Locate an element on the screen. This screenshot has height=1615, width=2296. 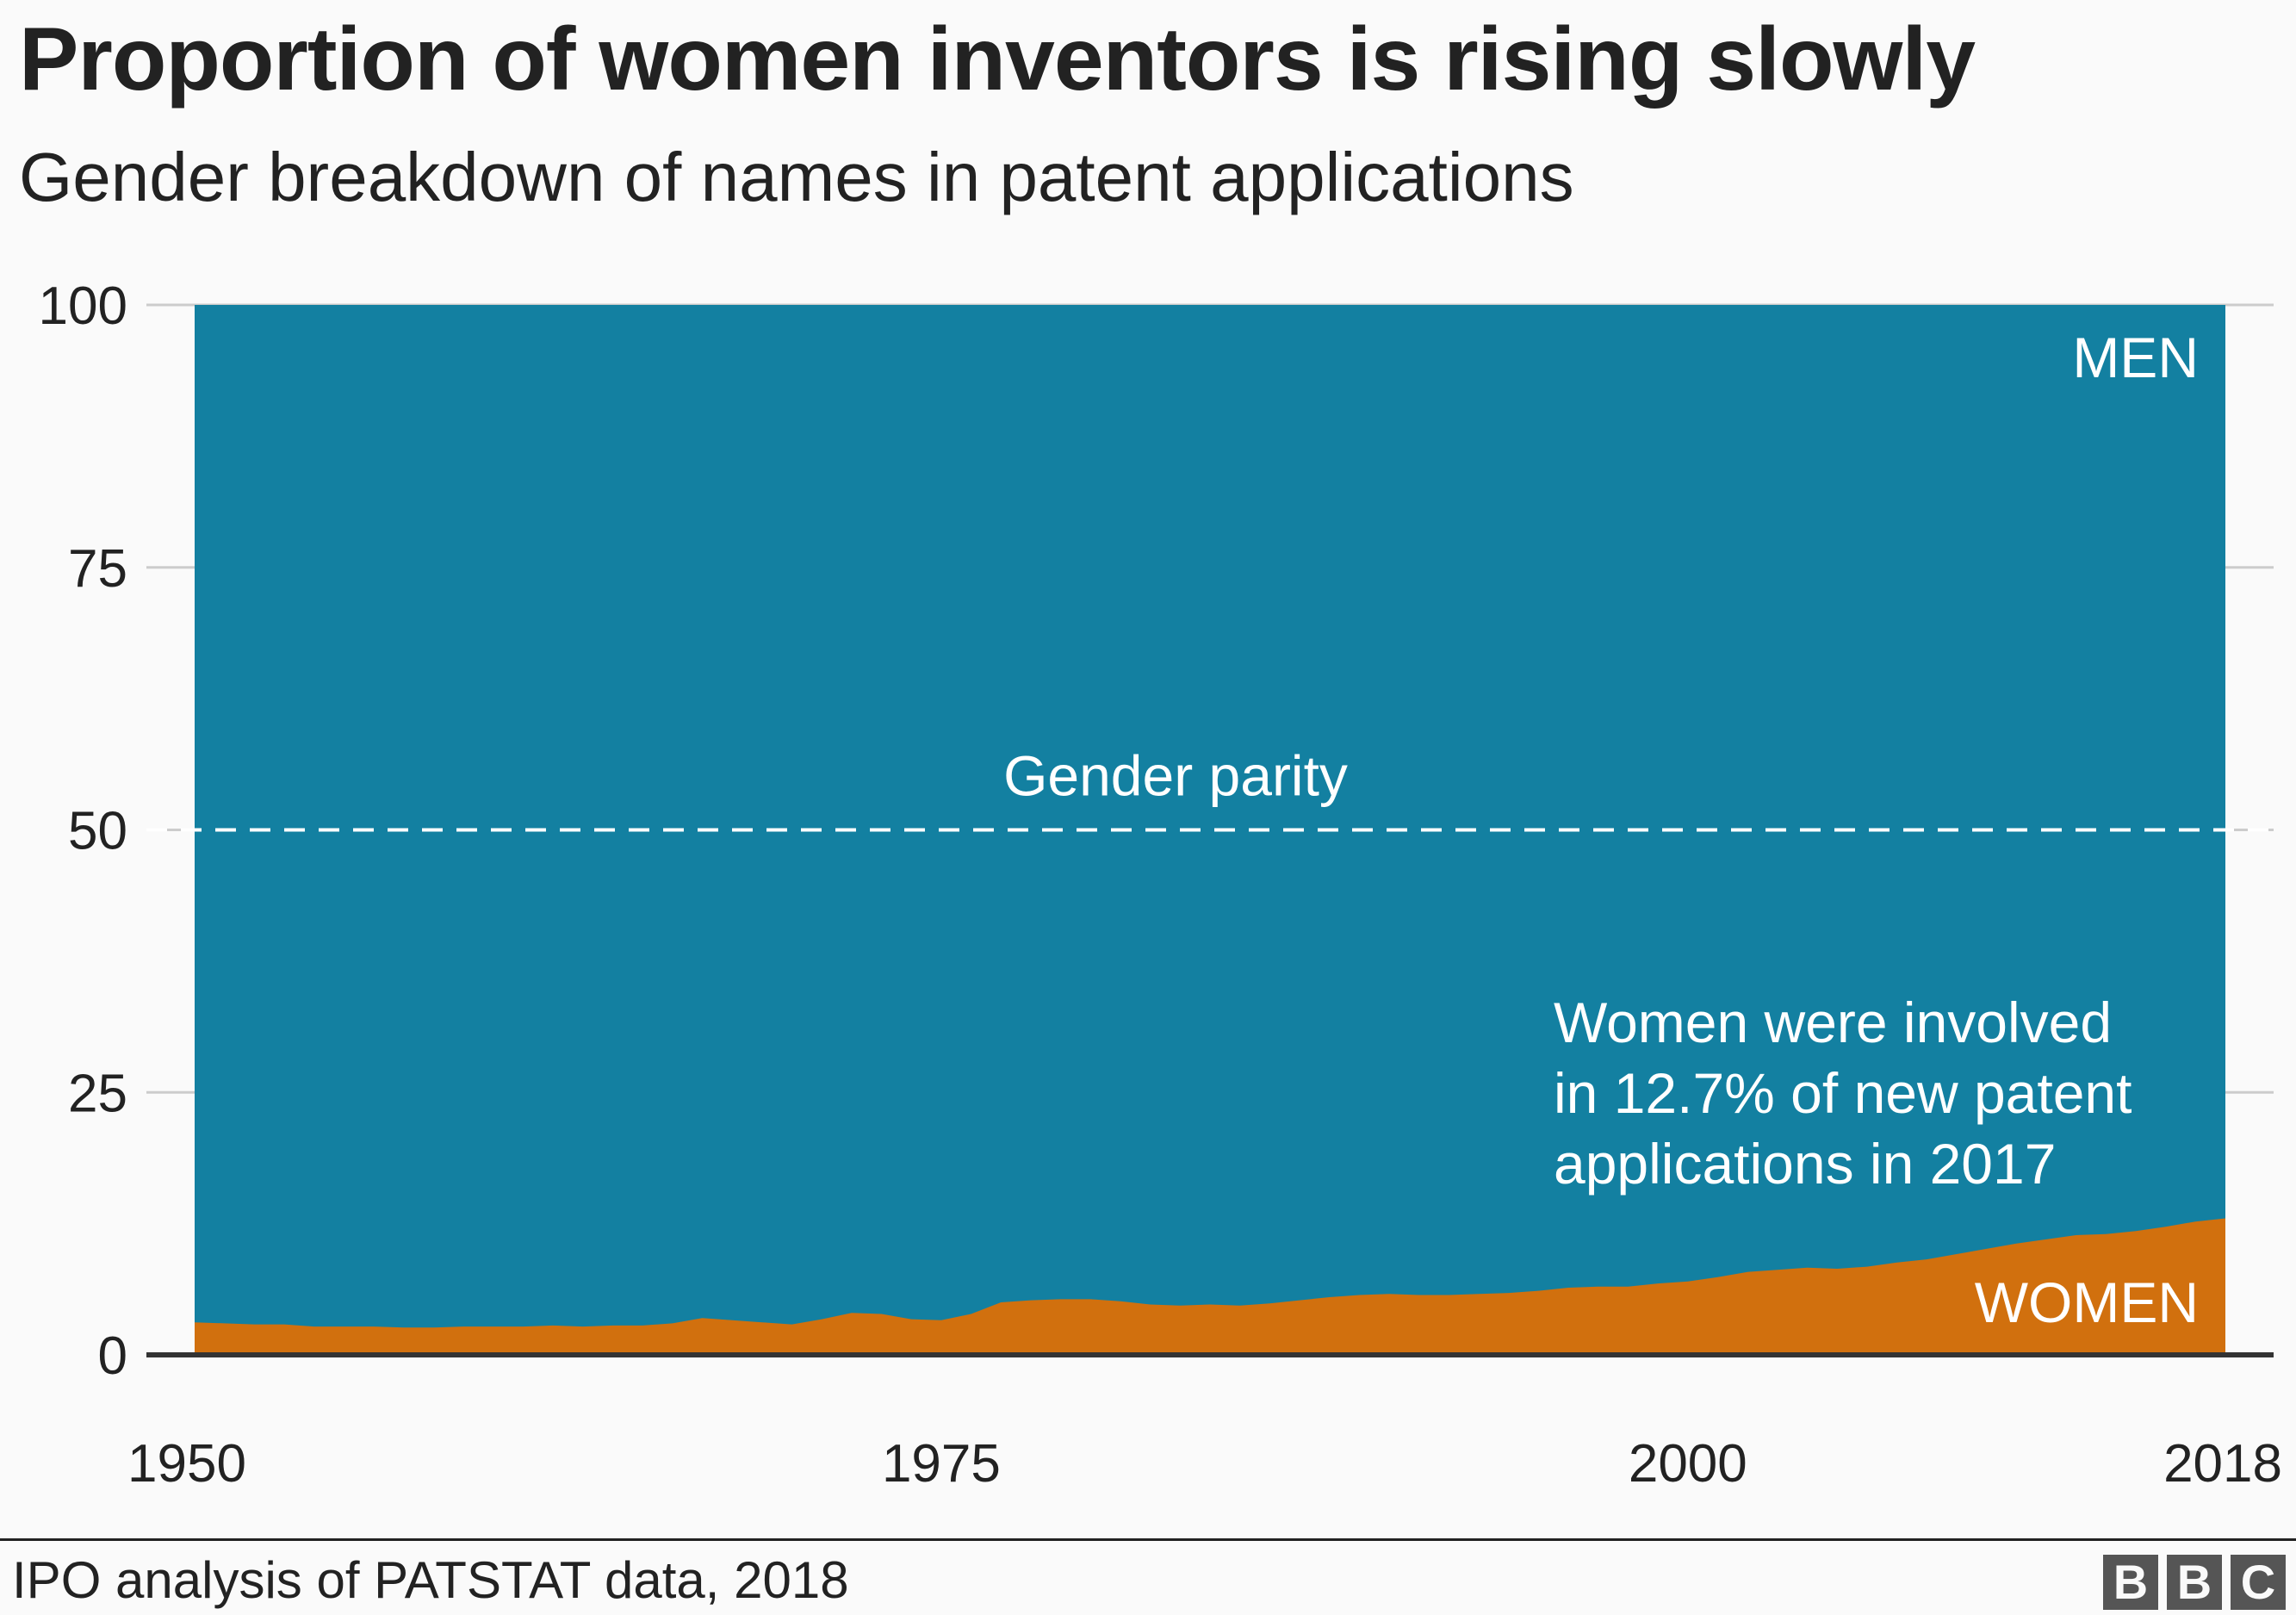
annotation-line: Women were involved is located at coordinates (1833, 1022).